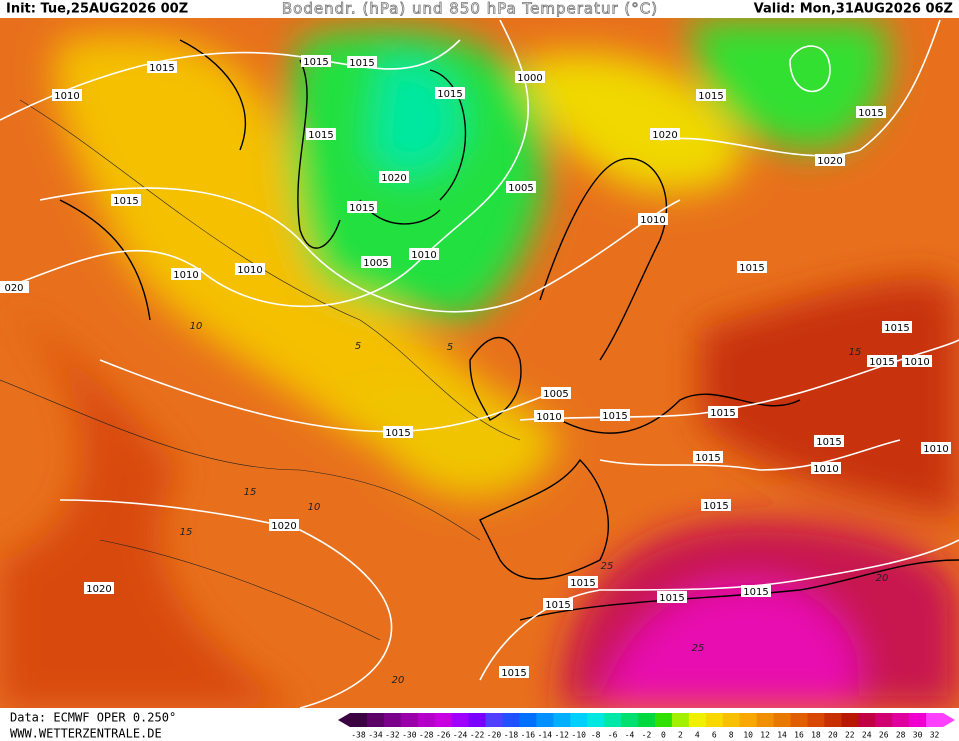 The height and width of the screenshot is (741, 959). What do you see at coordinates (867, 735) in the screenshot?
I see `colorbar-label: 24` at bounding box center [867, 735].